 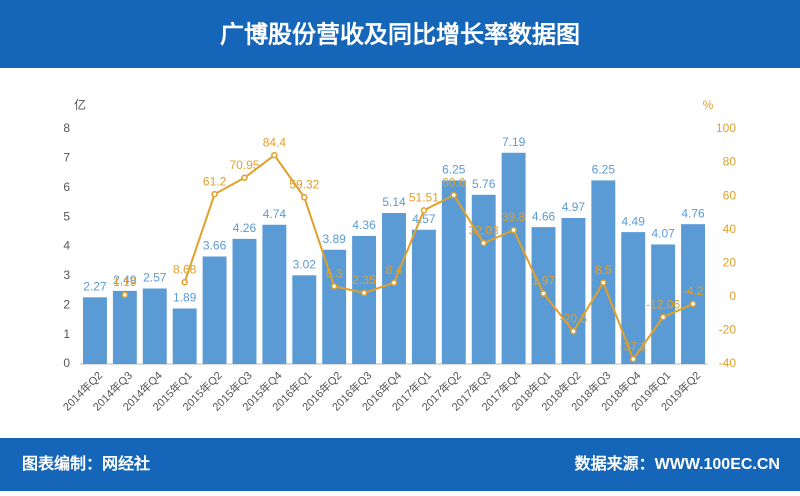 I want to click on footer-right: 数据来源：WWW.100EC.CN, so click(x=677, y=463).